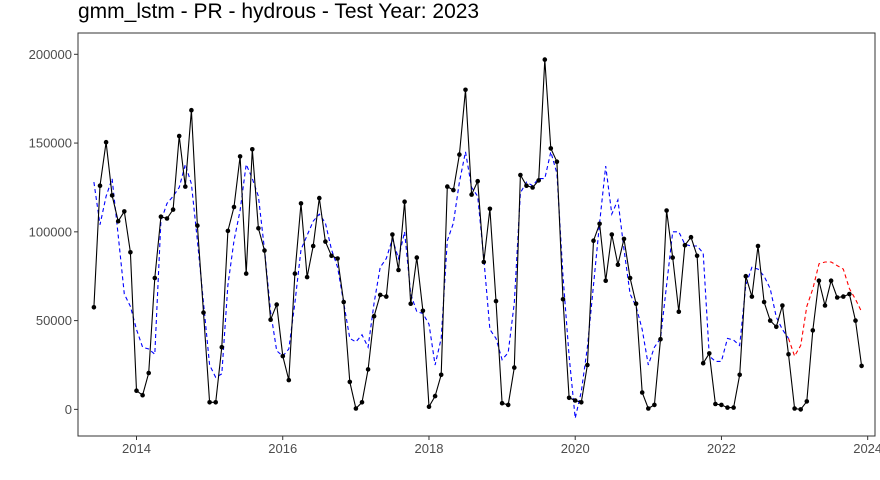 This screenshot has width=880, height=480. I want to click on y-tick-label: 0, so click(68, 409).